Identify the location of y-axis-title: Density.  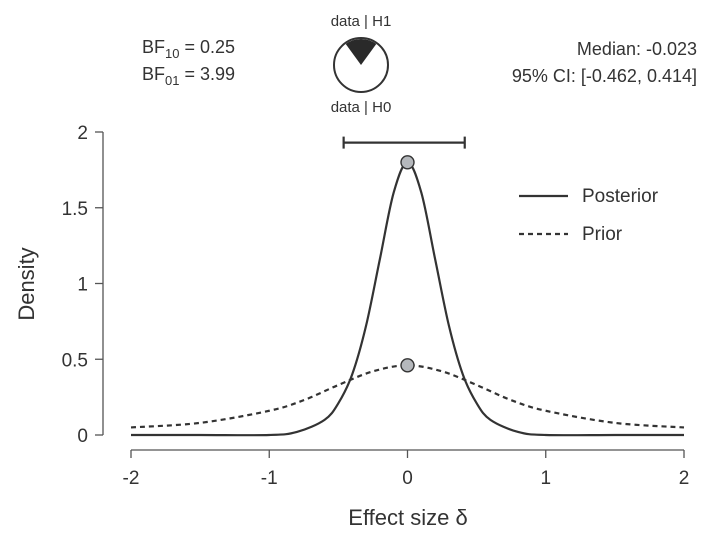
(26, 283).